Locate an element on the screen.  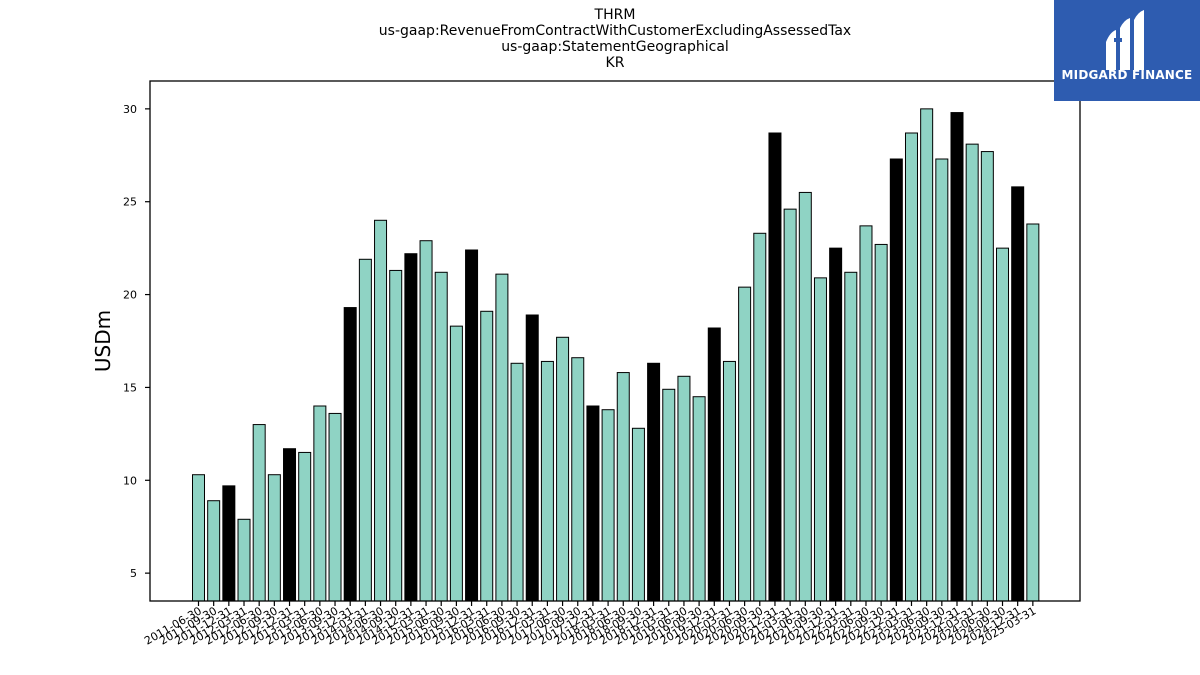
y-tick-label: 30 is located at coordinates (130, 109).